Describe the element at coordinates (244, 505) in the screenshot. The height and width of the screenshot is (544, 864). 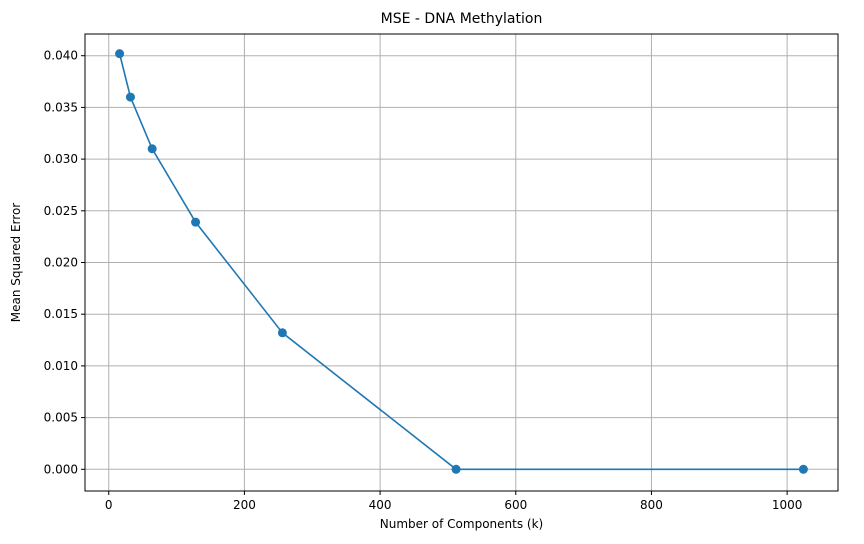
I see `x-tick-label: 200` at that location.